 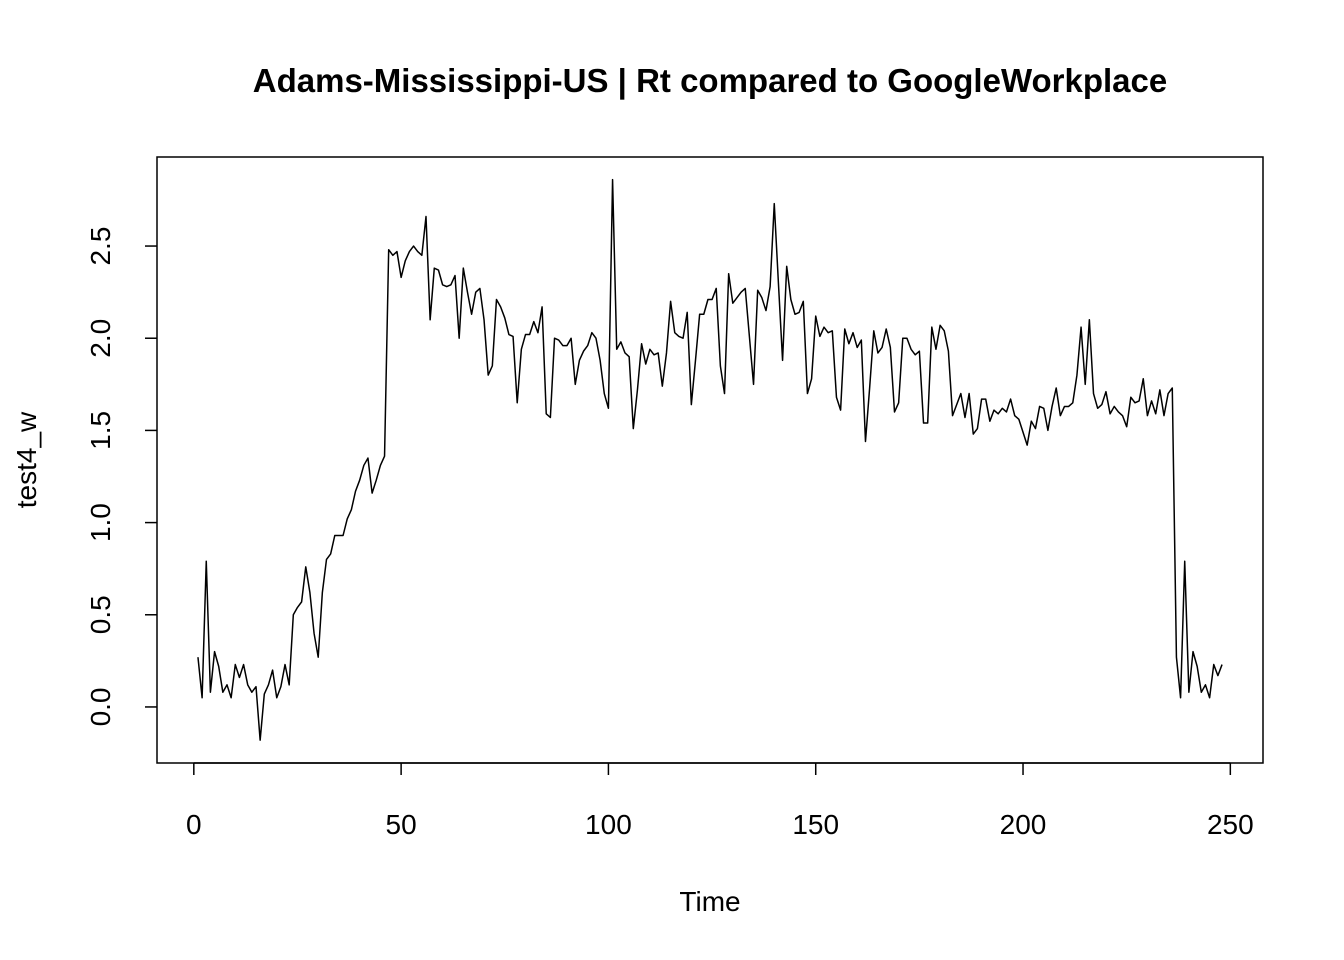 I want to click on x-tick-label: 200, so click(x=1023, y=824).